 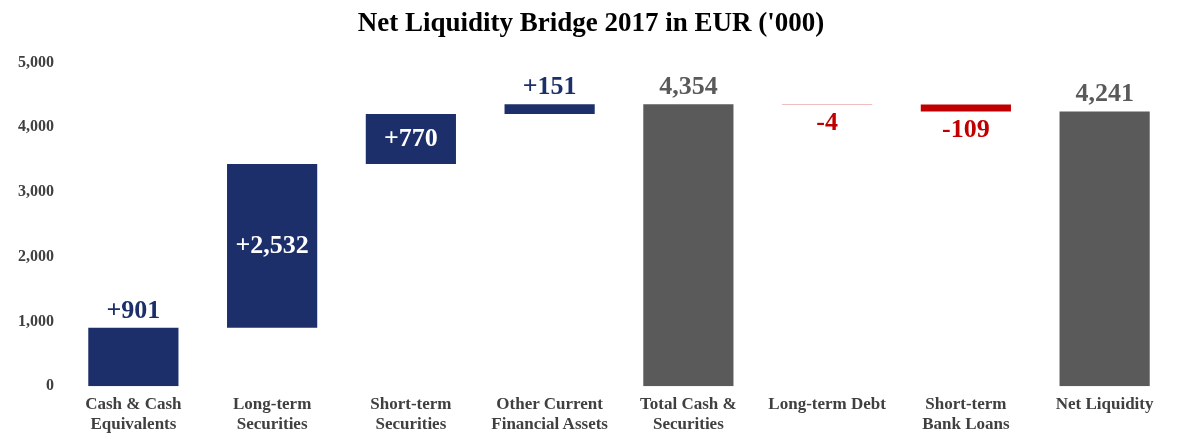 What do you see at coordinates (549, 85) in the screenshot?
I see `data-label: +151` at bounding box center [549, 85].